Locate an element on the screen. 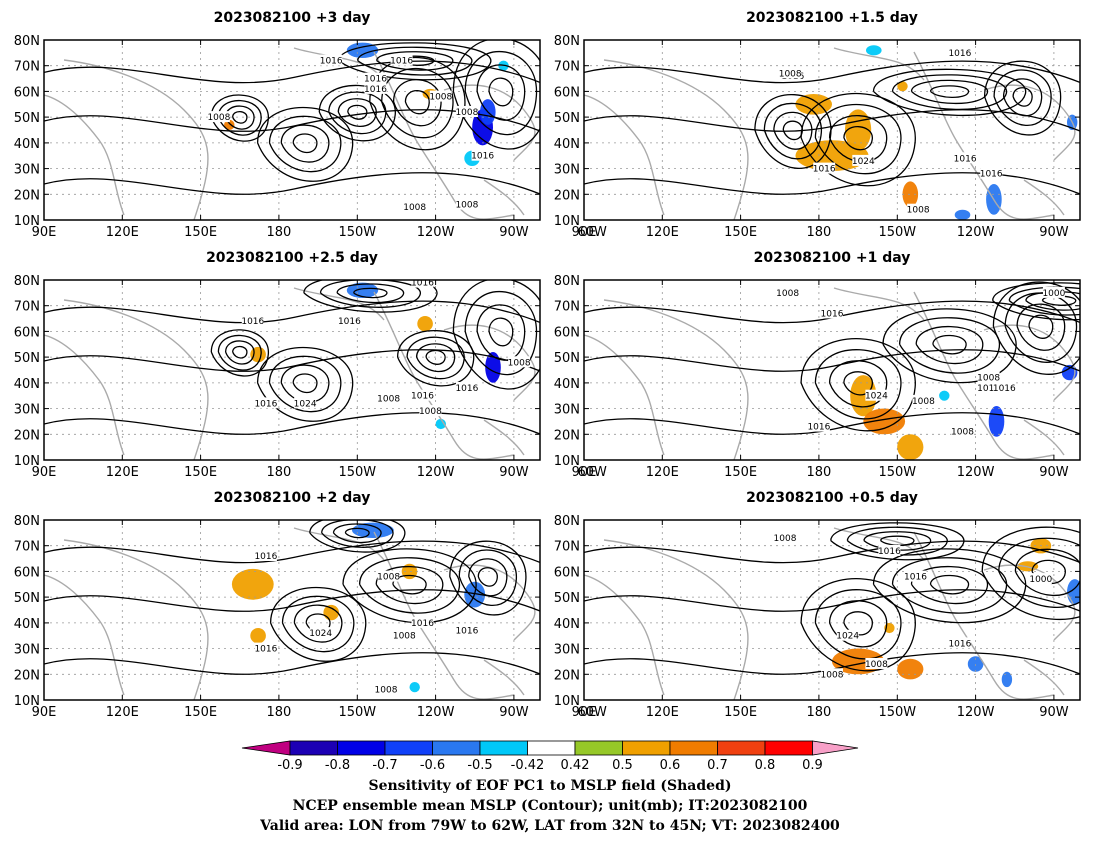 The height and width of the screenshot is (850, 1100). map-background is located at coordinates (292, 370).